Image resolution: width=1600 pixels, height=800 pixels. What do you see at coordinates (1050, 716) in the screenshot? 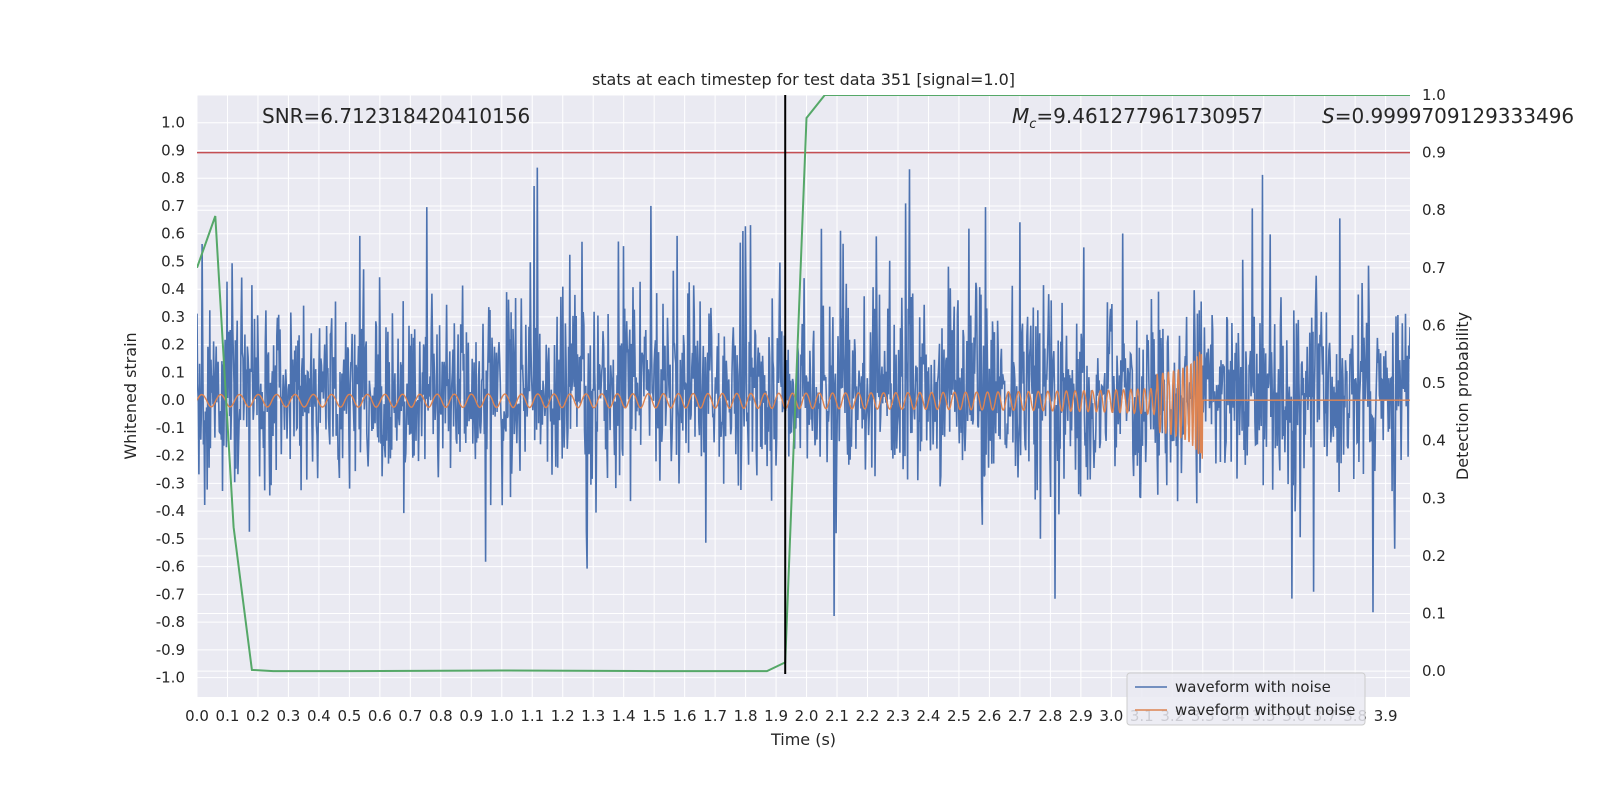
I see `x-tick-label: 2.8` at bounding box center [1050, 716].